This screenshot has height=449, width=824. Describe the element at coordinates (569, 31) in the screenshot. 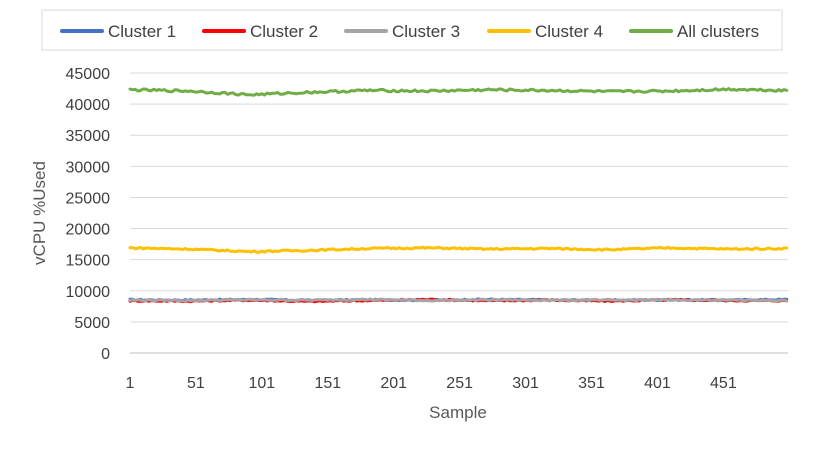

I see `legend-label-cluster-4: Cluster 4` at that location.